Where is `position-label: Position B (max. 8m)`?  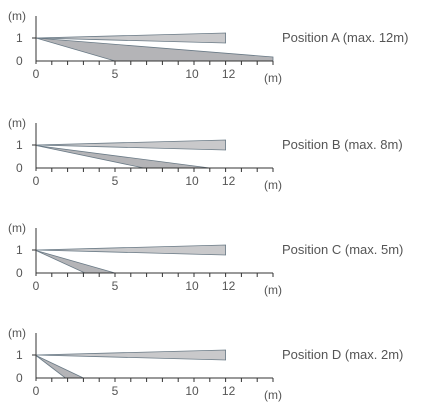 position-label: Position B (max. 8m) is located at coordinates (342, 144).